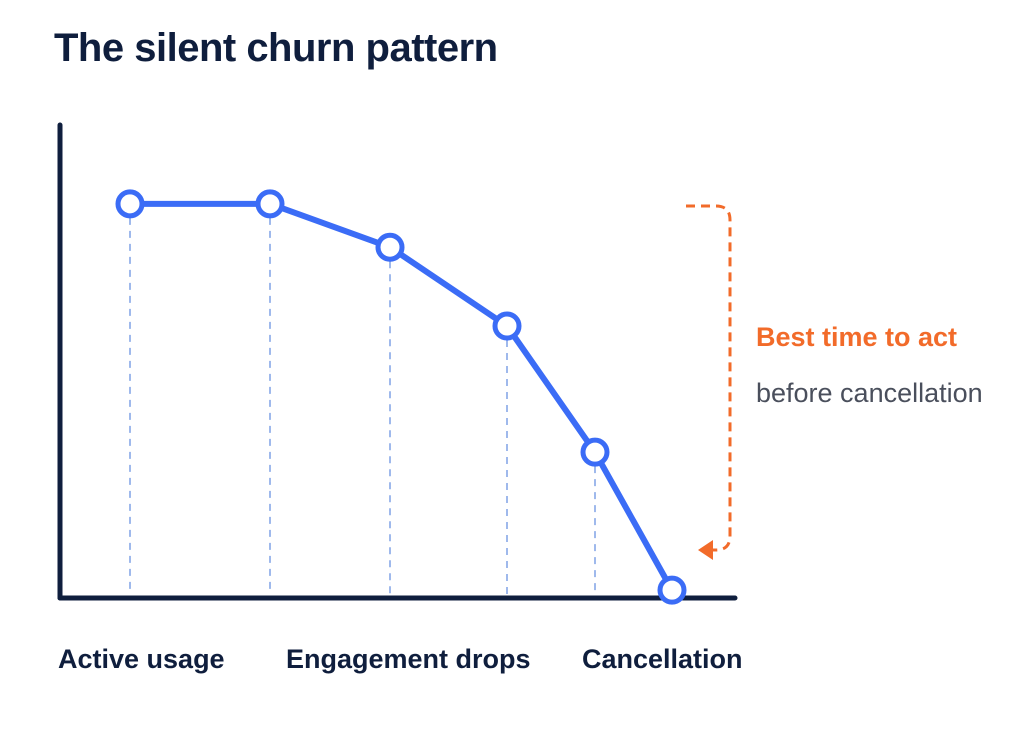 This screenshot has height=754, width=1024. What do you see at coordinates (276, 48) in the screenshot?
I see `chart-title: The silent churn pattern` at bounding box center [276, 48].